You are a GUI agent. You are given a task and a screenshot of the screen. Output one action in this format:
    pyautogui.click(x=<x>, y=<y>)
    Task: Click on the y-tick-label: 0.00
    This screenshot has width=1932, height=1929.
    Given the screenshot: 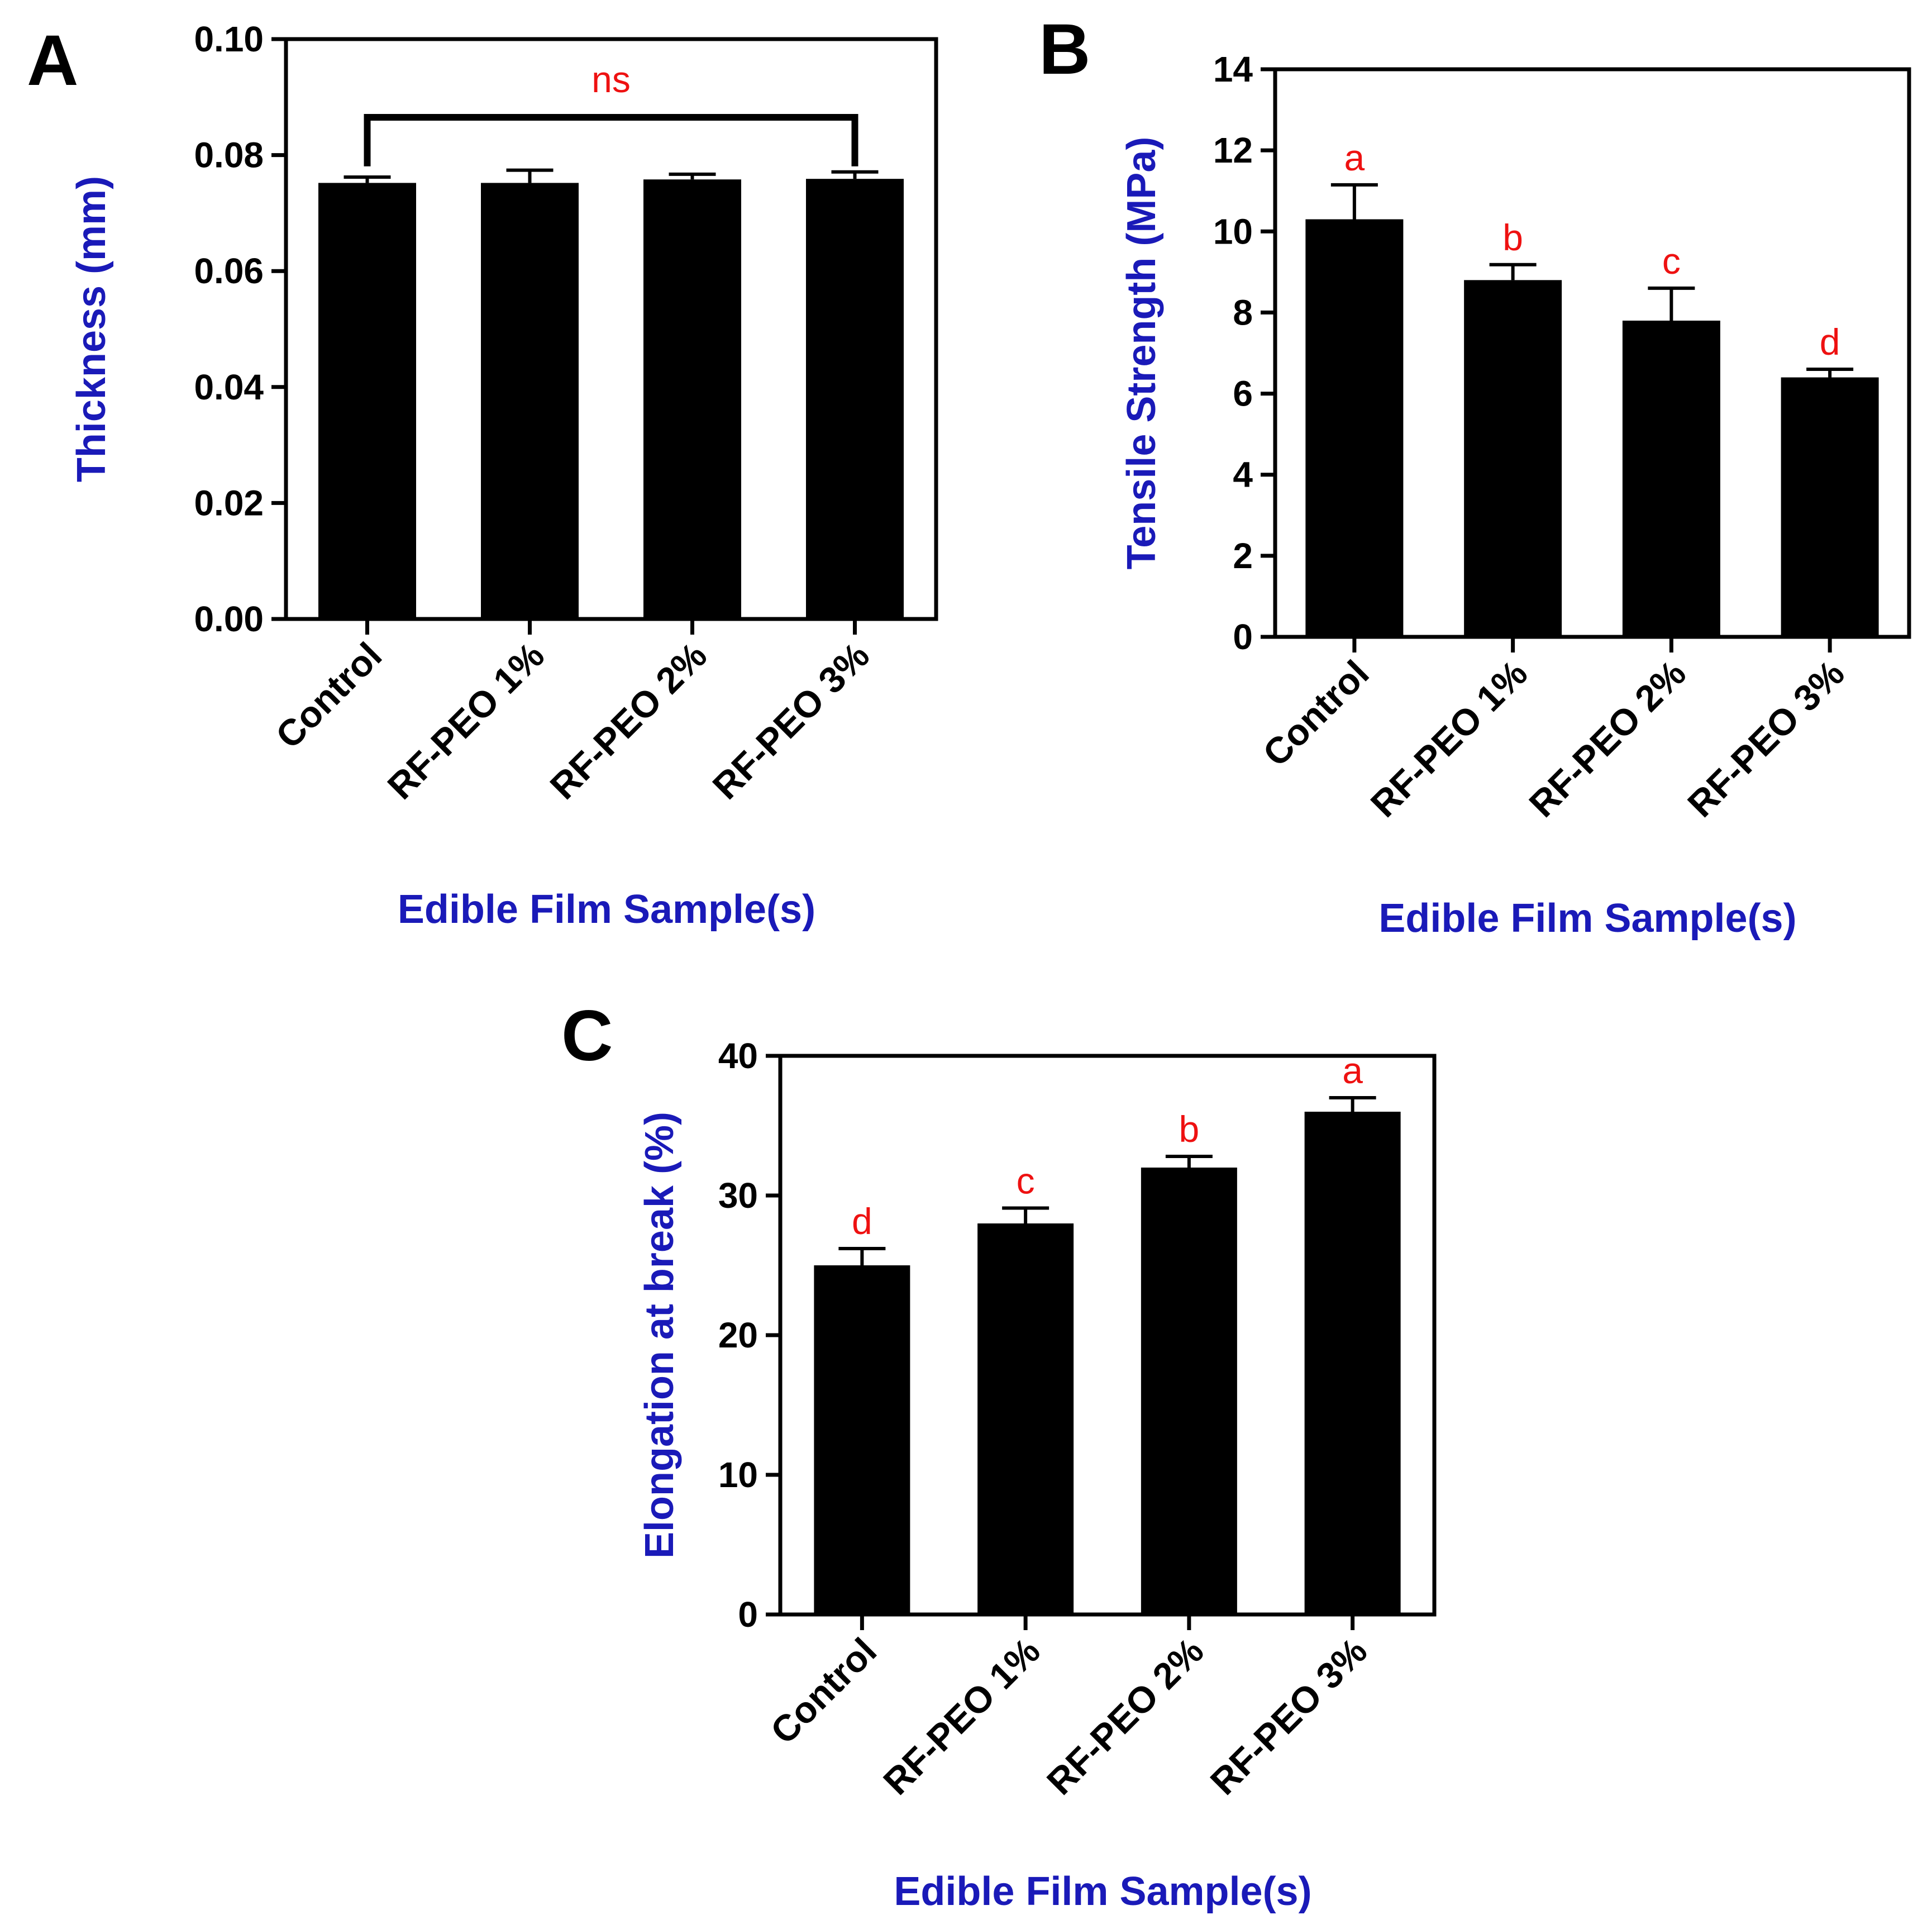 What is the action you would take?
    pyautogui.click(x=229, y=619)
    